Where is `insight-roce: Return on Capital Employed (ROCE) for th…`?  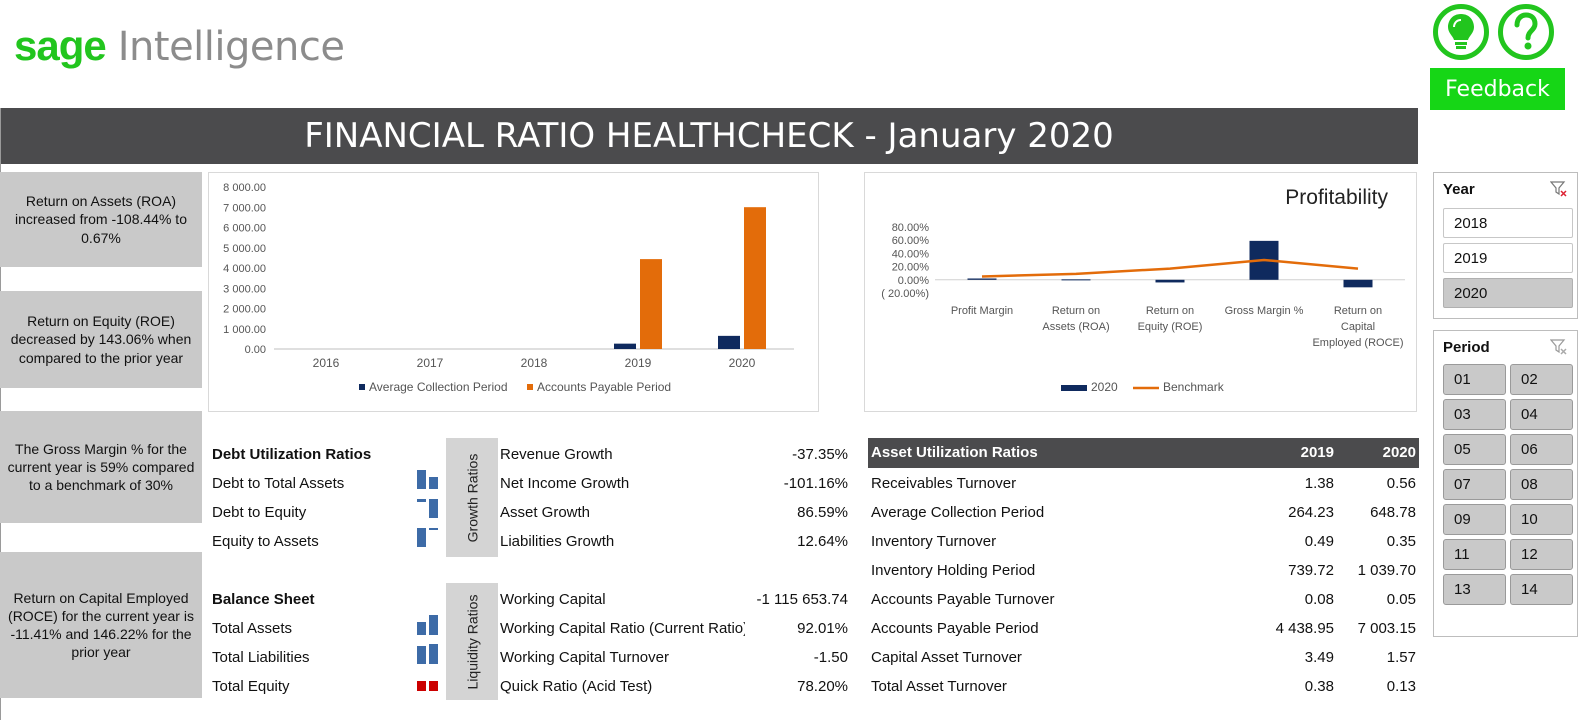 insight-roce: Return on Capital Employed (ROCE) for th… is located at coordinates (101, 625).